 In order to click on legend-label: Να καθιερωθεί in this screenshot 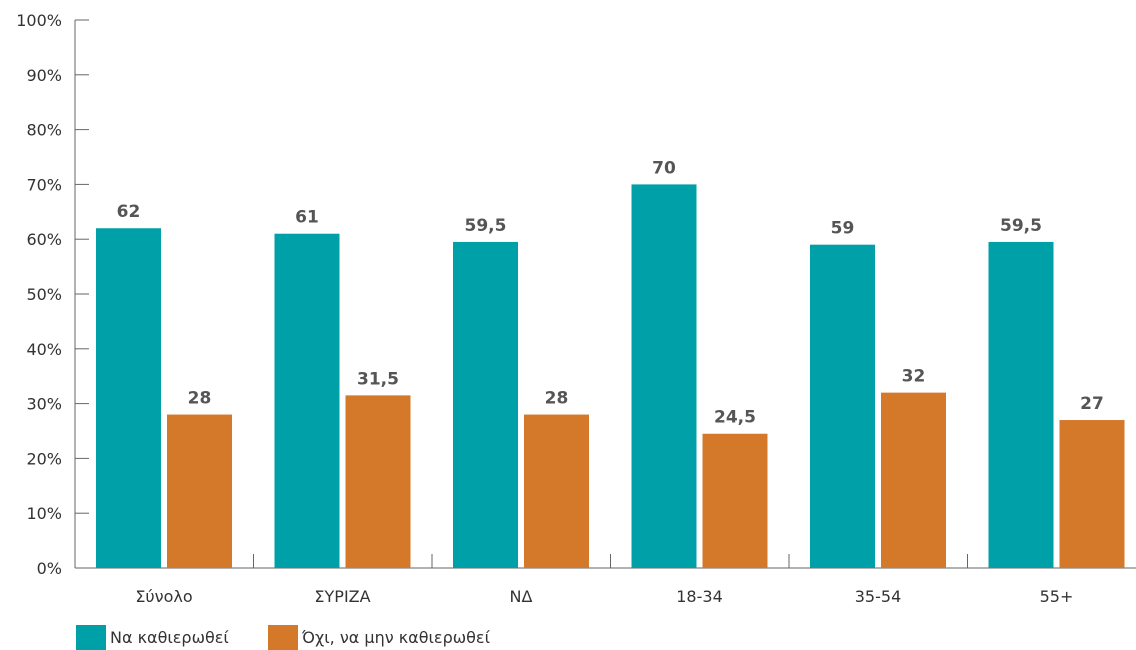, I will do `click(169, 637)`.